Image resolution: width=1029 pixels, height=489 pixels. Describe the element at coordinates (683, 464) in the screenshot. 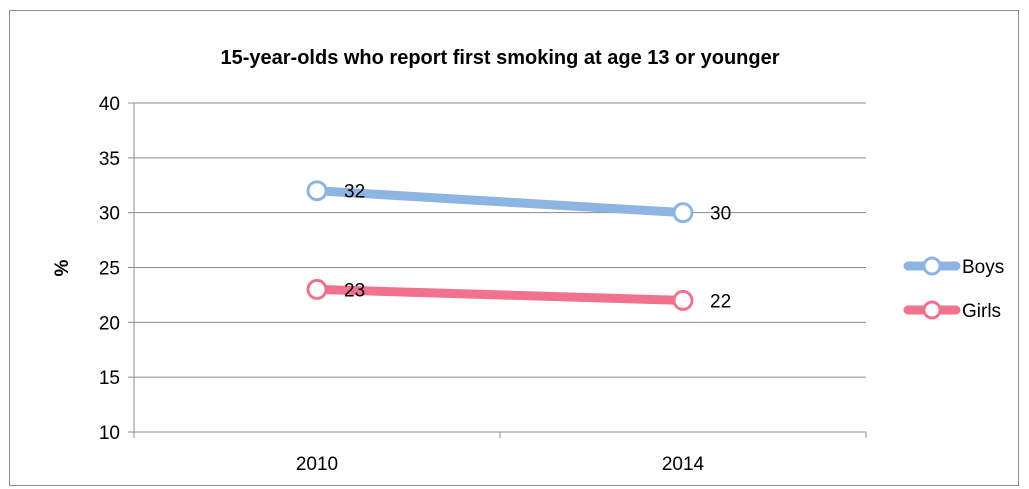

I see `x-tick-label: 2014` at that location.